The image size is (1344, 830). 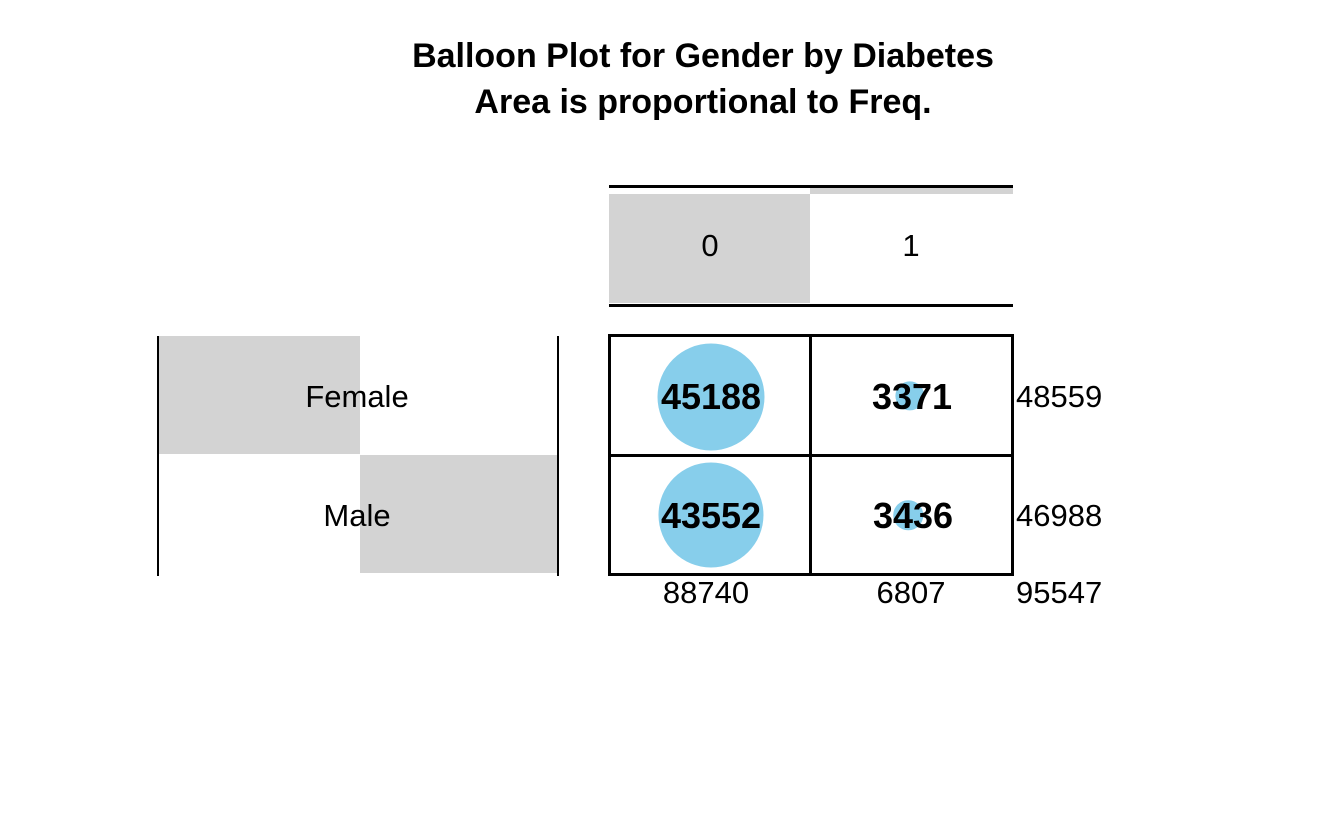 What do you see at coordinates (908, 515) in the screenshot?
I see `balloon-male-diabetes1` at bounding box center [908, 515].